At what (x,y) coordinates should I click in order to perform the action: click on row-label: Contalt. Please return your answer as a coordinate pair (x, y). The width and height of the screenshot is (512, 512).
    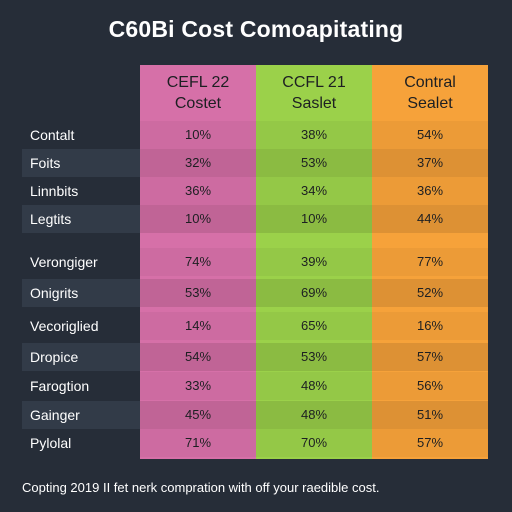
    Looking at the image, I should click on (52, 135).